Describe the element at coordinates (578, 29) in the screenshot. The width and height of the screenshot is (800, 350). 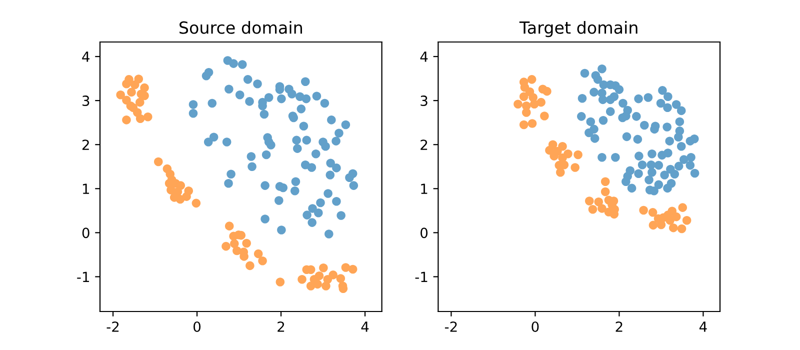
I see `chart-title: Target domain` at that location.